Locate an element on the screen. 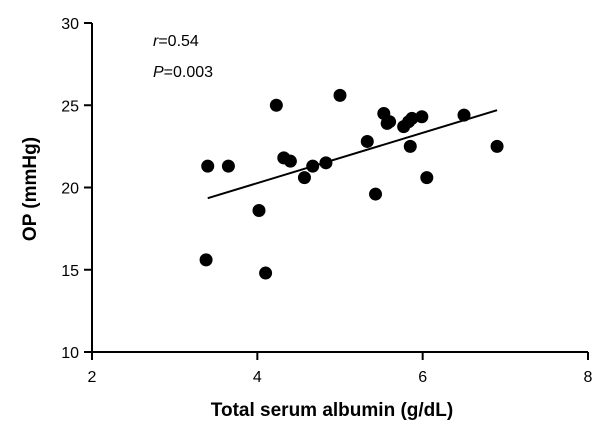 This screenshot has width=593, height=421. regression-line is located at coordinates (352, 154).